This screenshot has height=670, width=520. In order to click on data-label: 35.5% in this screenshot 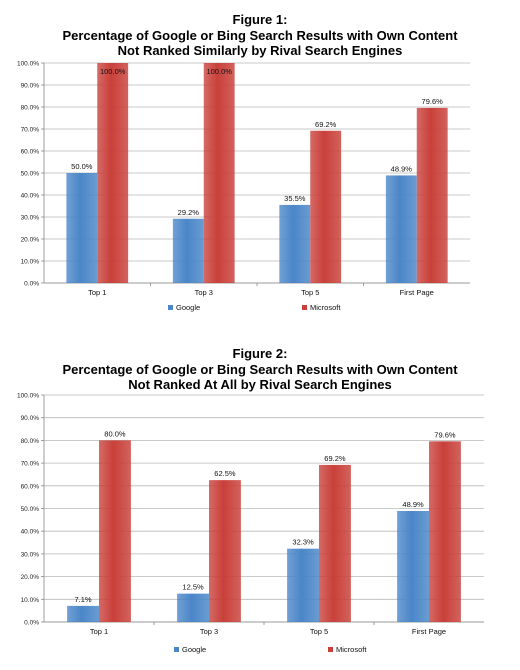, I will do `click(295, 198)`.